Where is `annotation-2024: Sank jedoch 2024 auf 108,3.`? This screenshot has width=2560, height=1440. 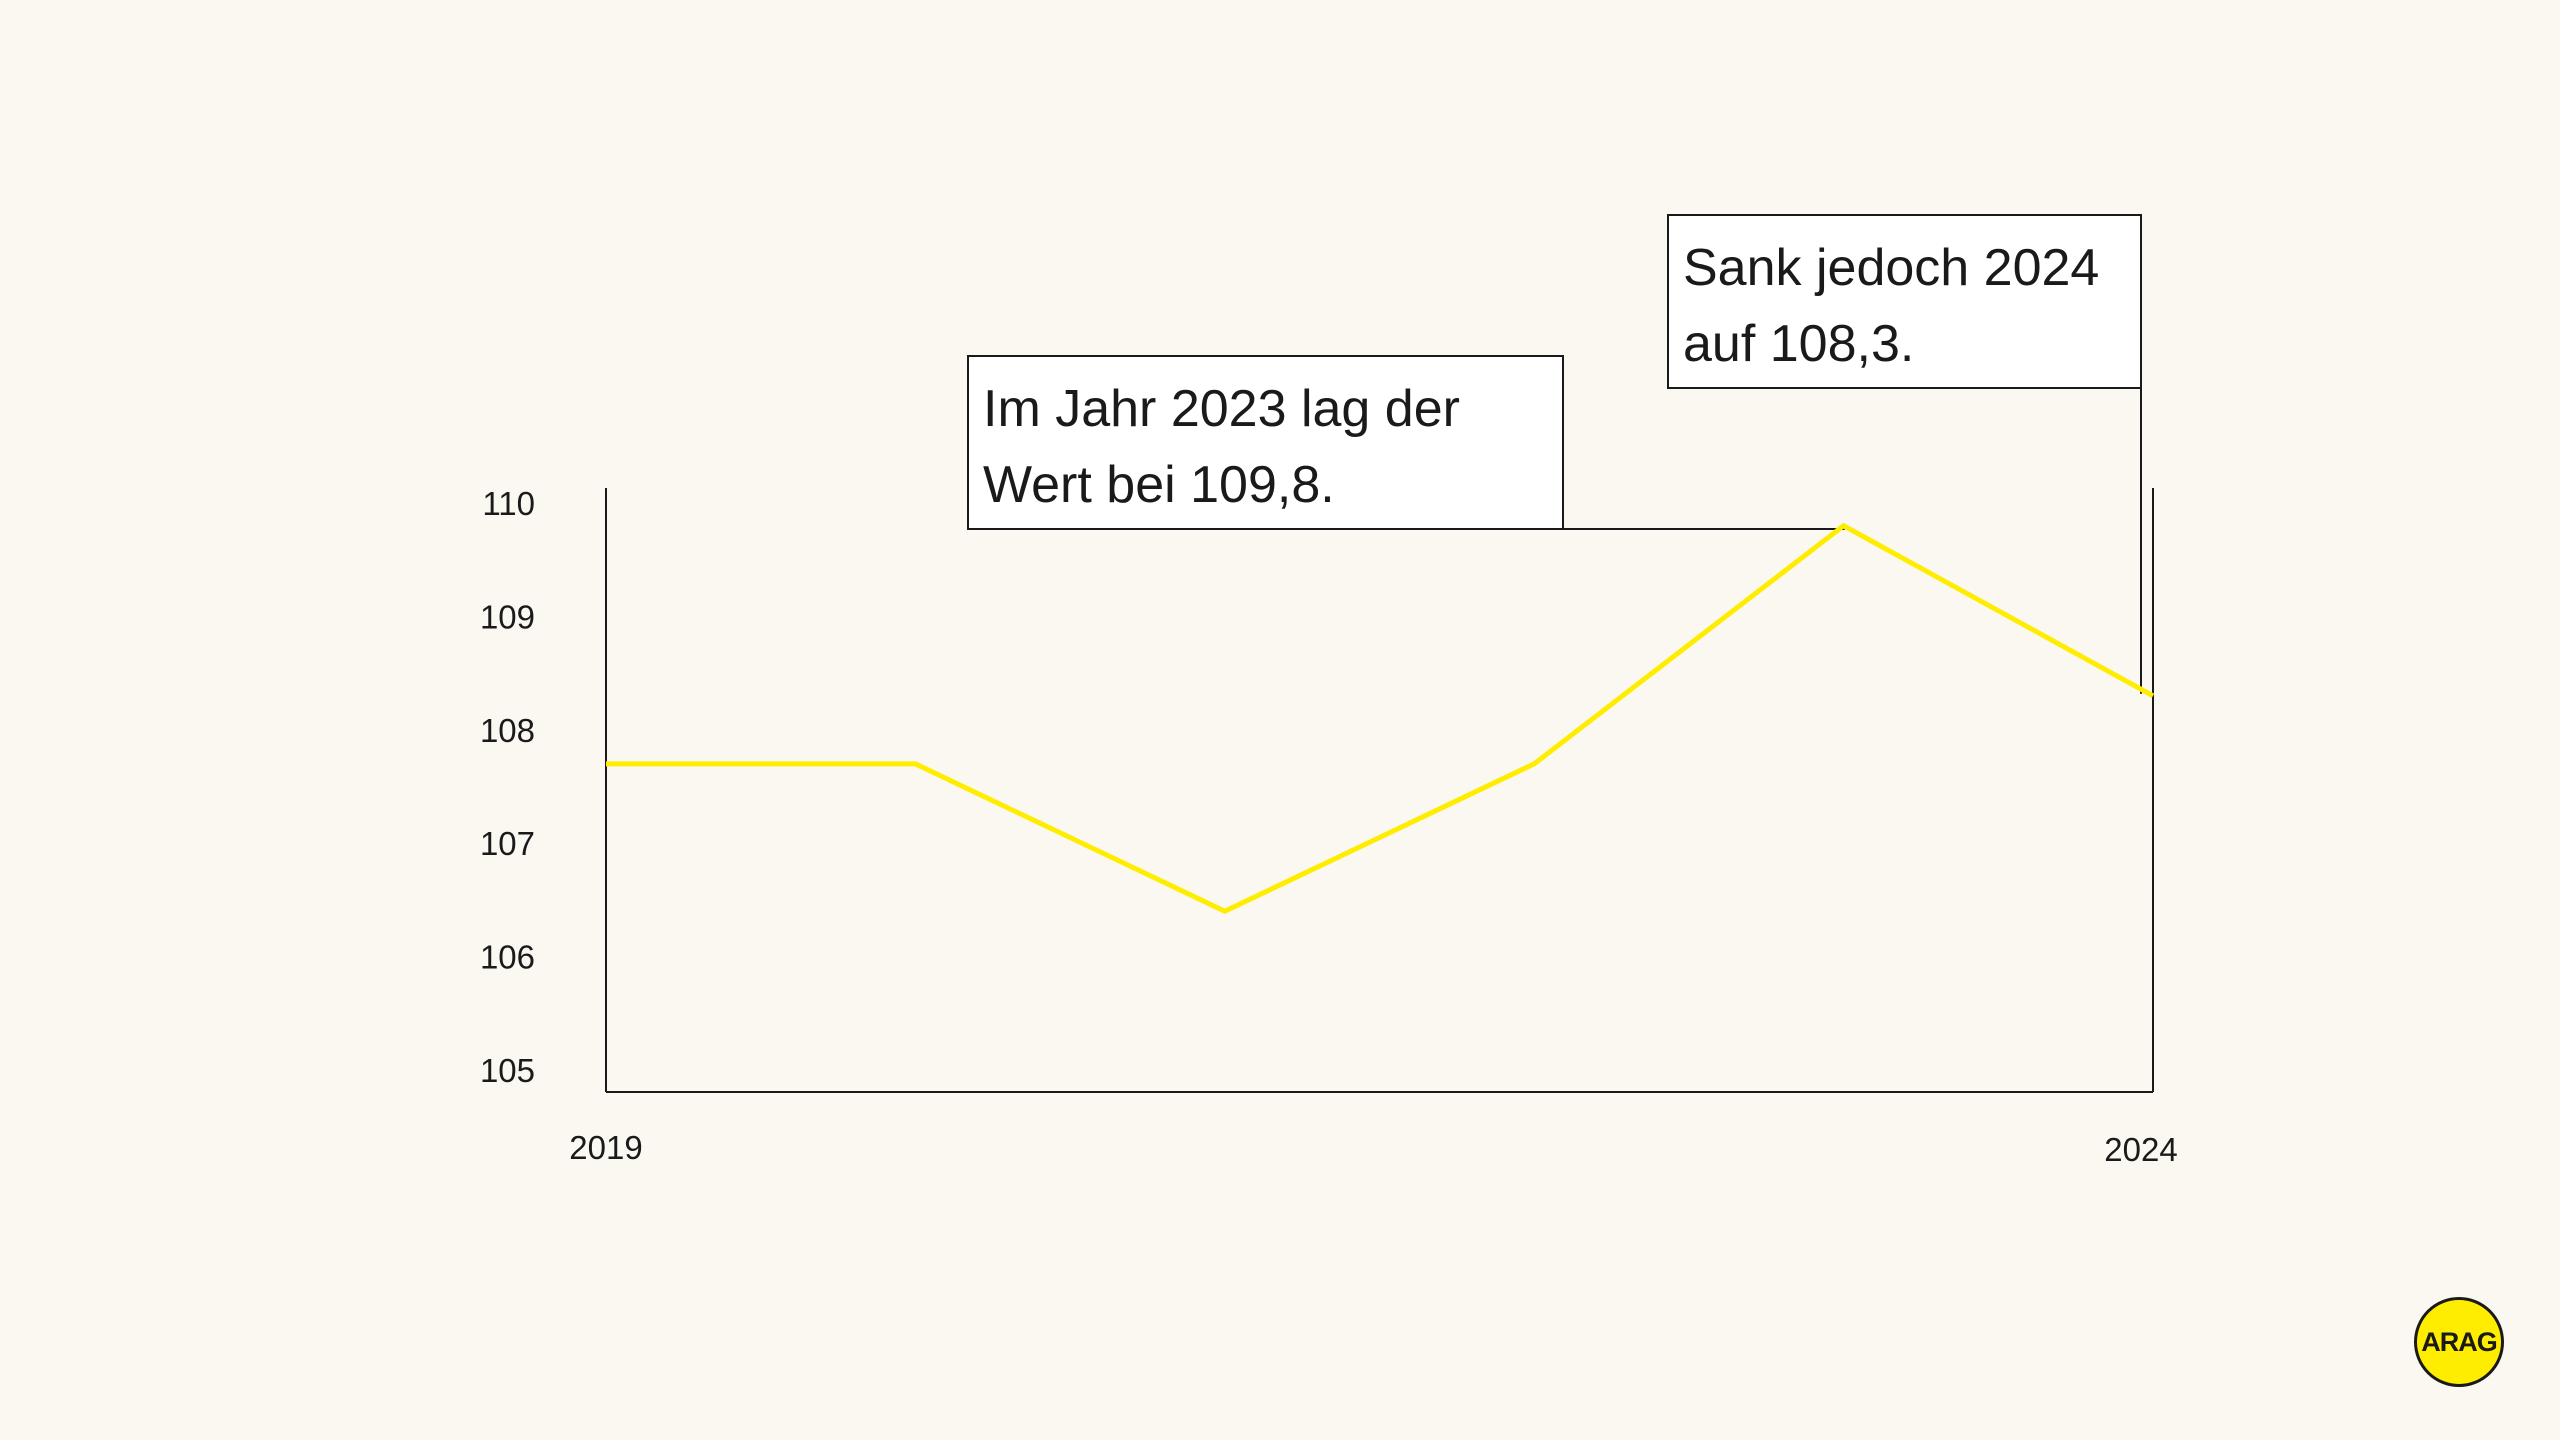 annotation-2024: Sank jedoch 2024 auf 108,3. is located at coordinates (1904, 301).